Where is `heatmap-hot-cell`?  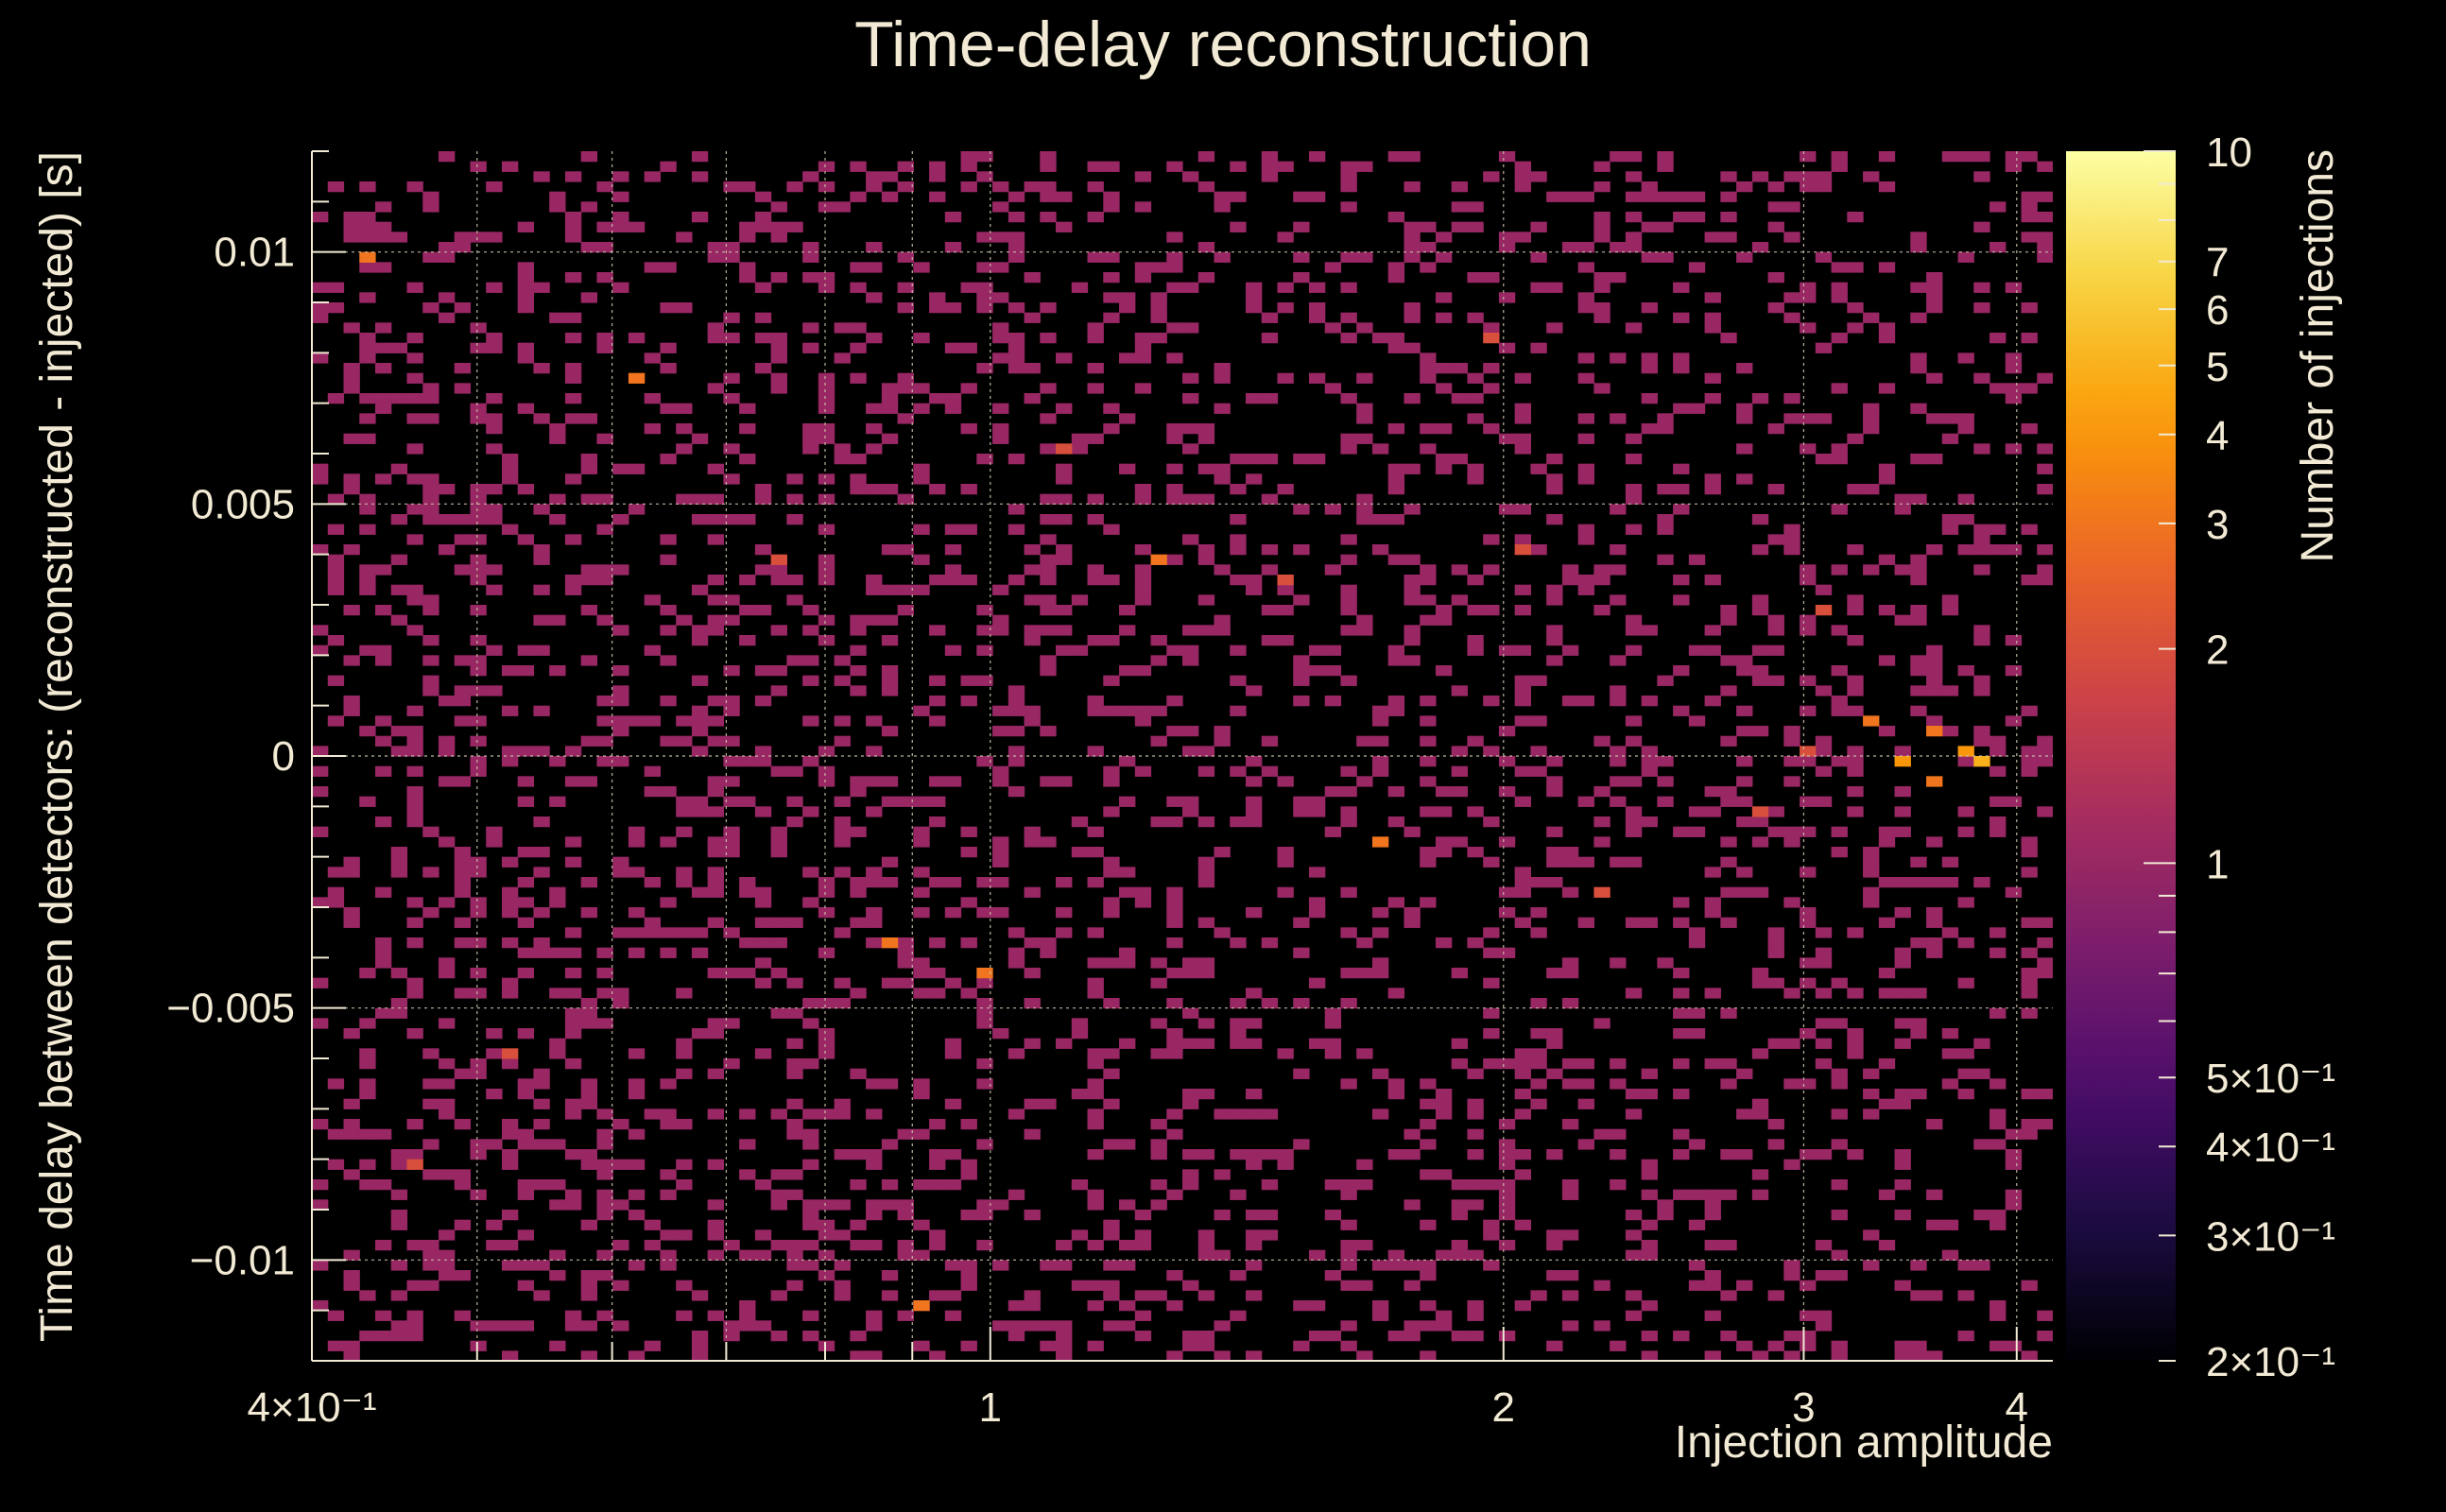
heatmap-hot-cell is located at coordinates (1872, 721).